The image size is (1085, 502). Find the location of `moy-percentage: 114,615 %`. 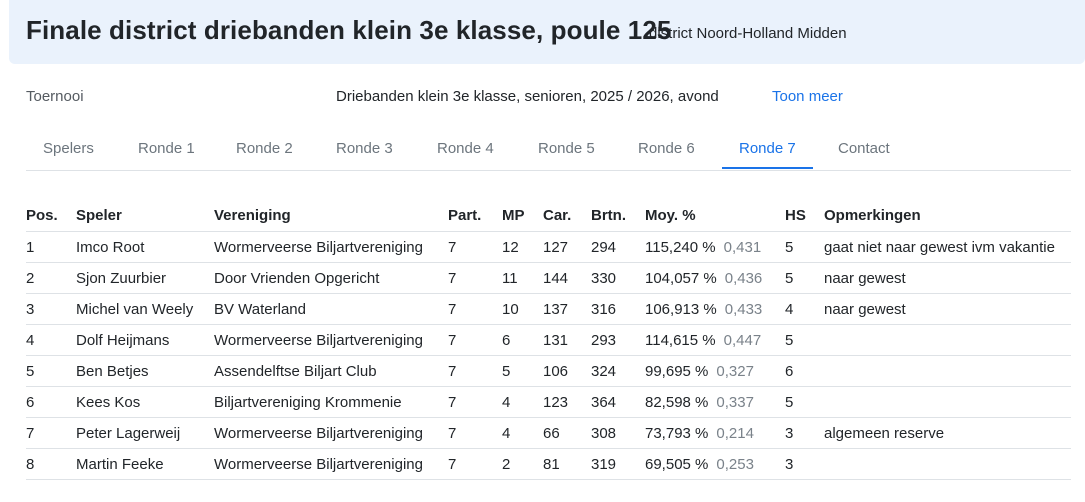

moy-percentage: 114,615 % is located at coordinates (680, 340).